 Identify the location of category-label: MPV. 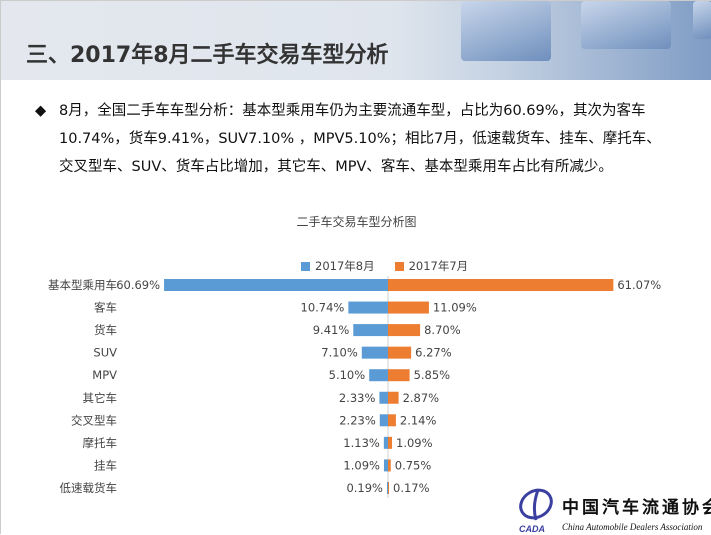
(104, 375).